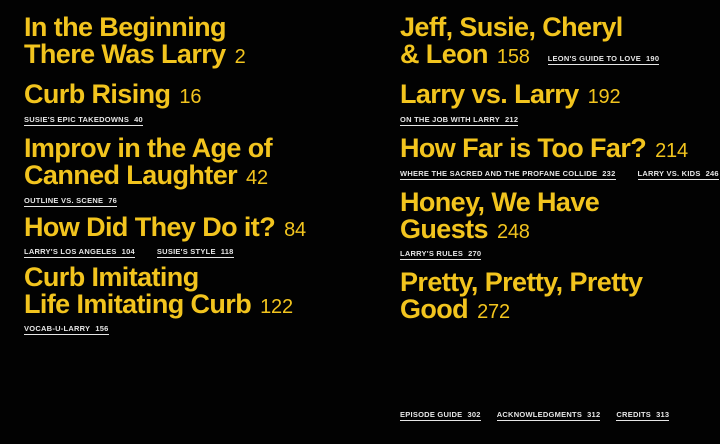 The image size is (720, 444). Describe the element at coordinates (189, 120) in the screenshot. I see `sub-entry-row: SUSIE'S EPIC TAKEDOWNS 40` at that location.